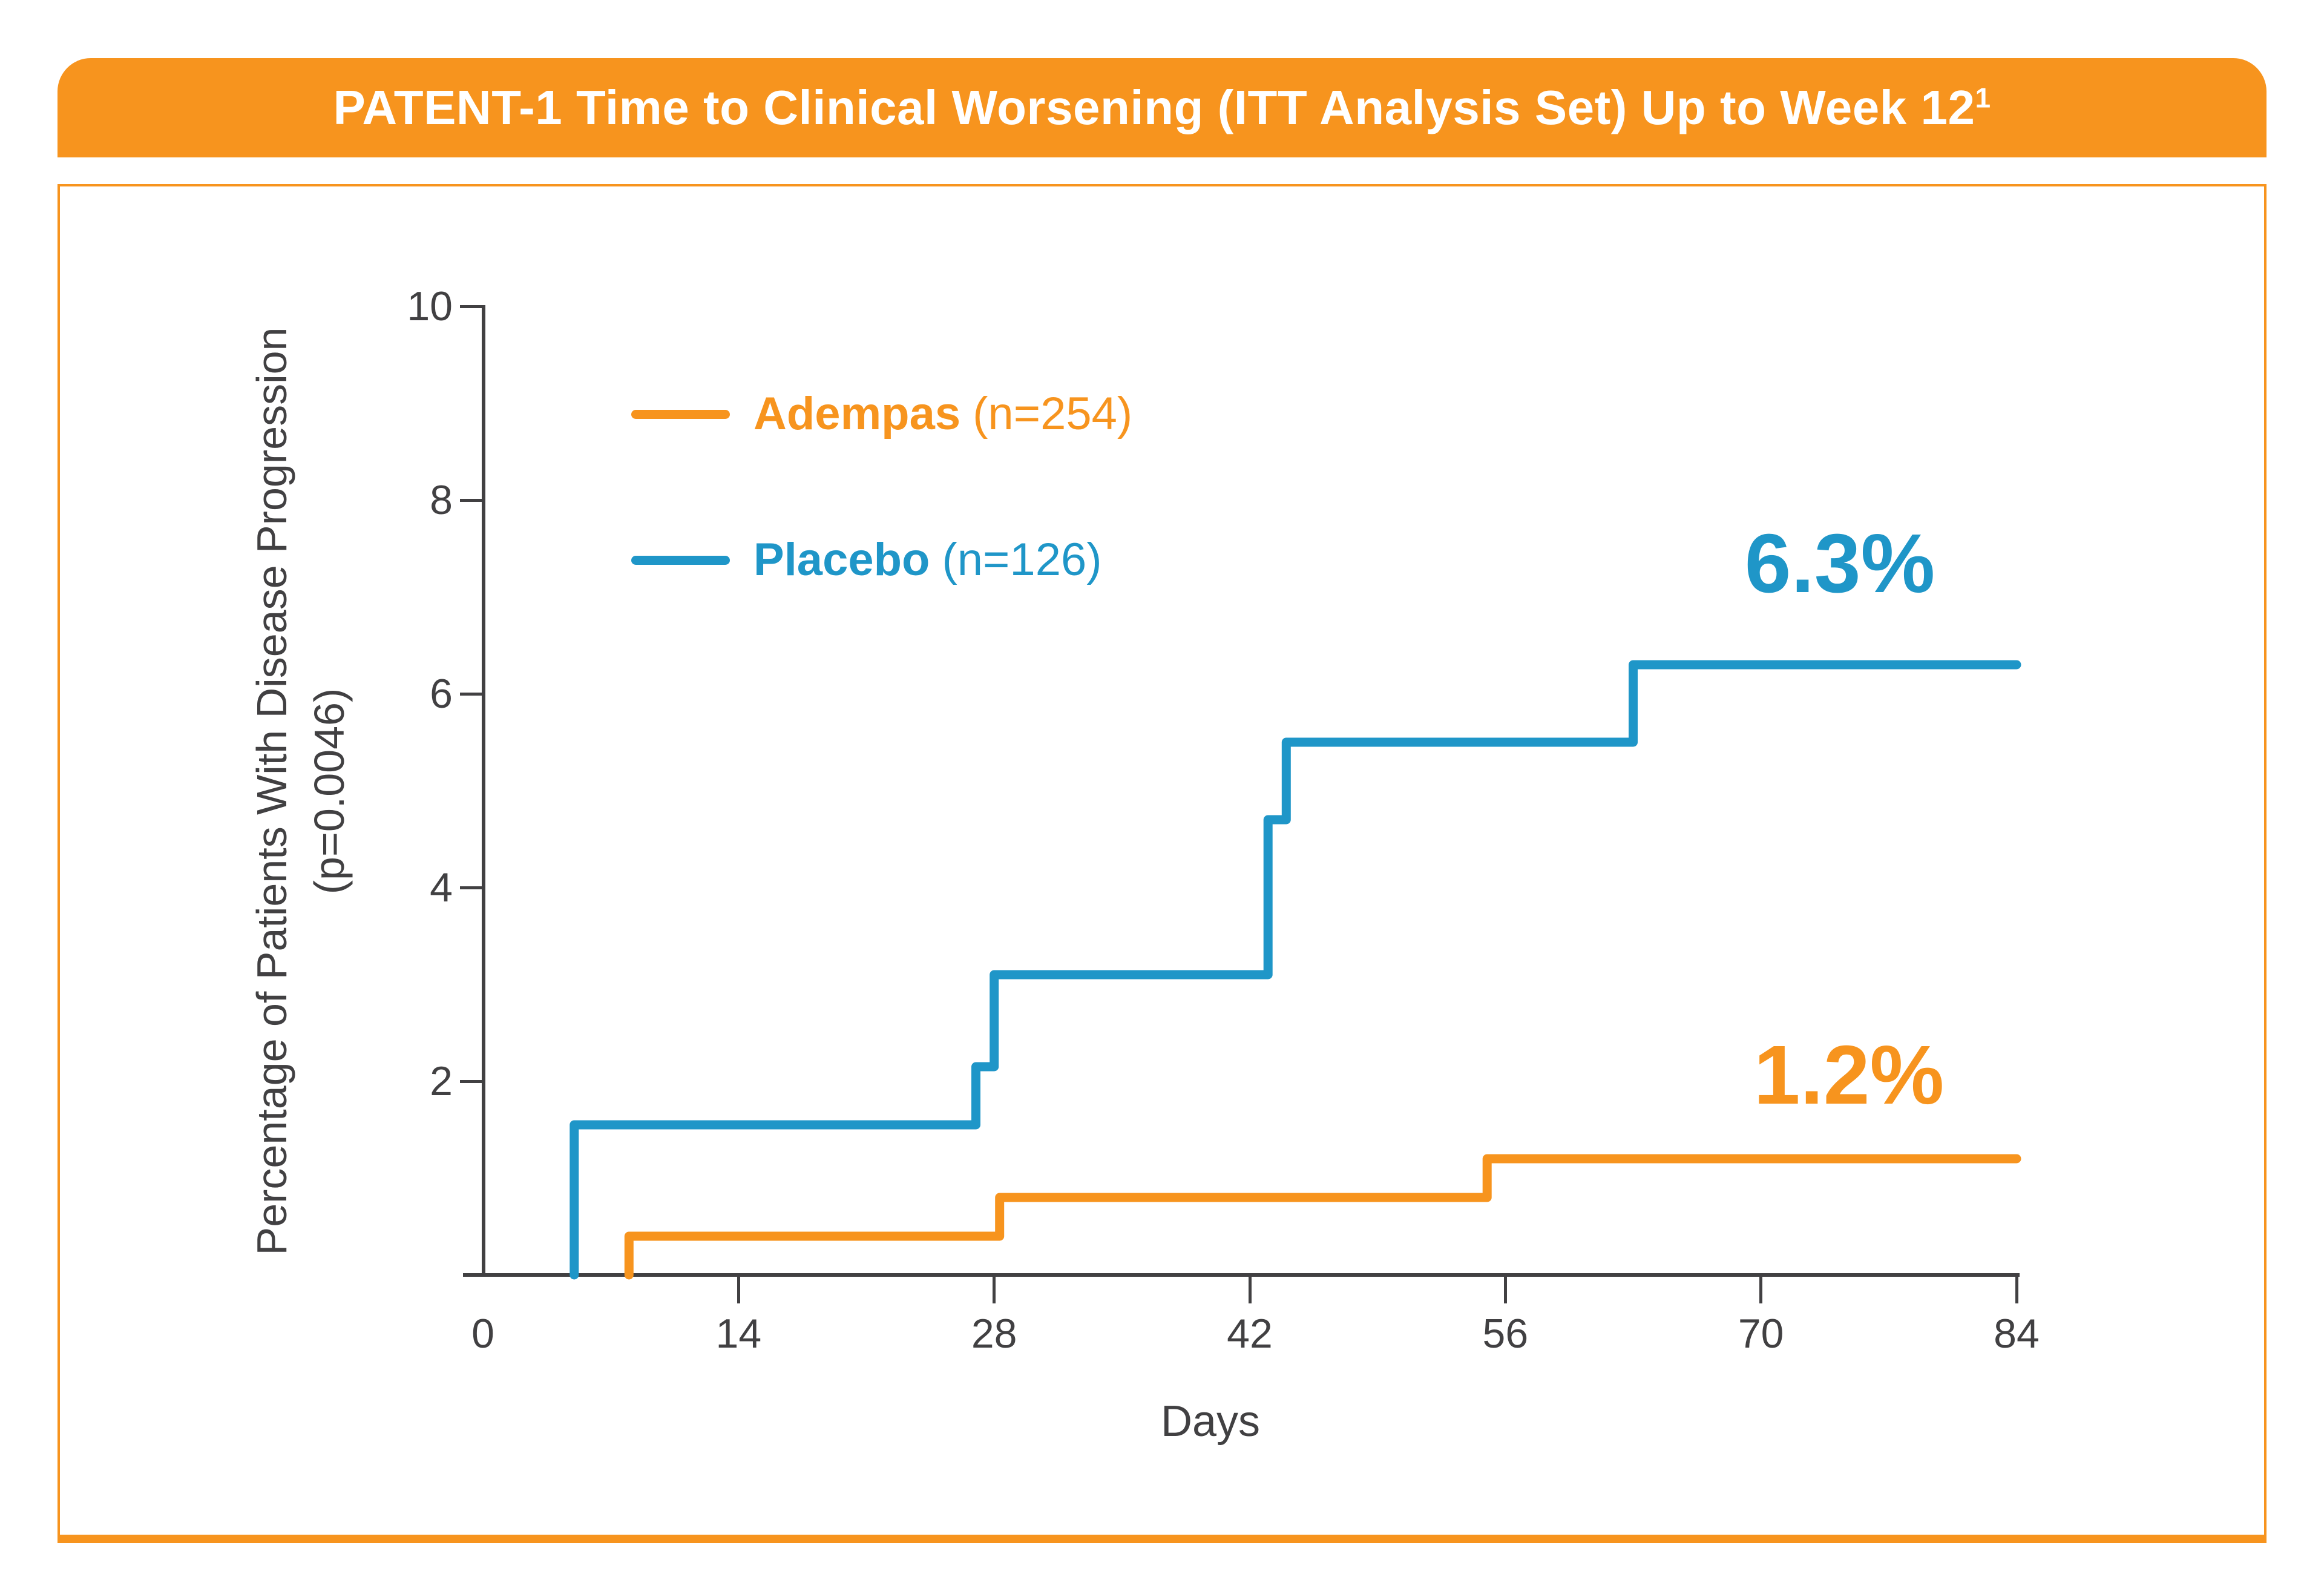 This screenshot has width=2324, height=1594. What do you see at coordinates (441, 500) in the screenshot?
I see `y-tick-label: 8` at bounding box center [441, 500].